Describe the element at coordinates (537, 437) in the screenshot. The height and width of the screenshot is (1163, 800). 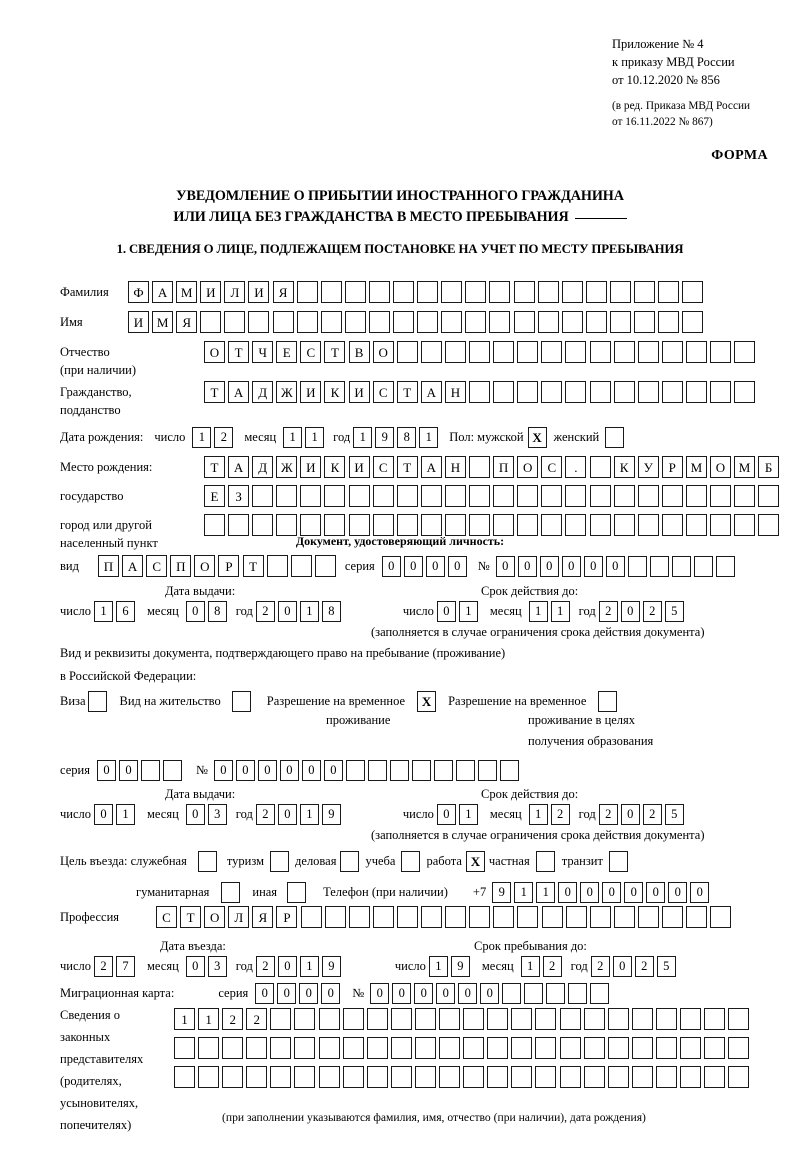
I see `sex-male-checkbox: X` at that location.